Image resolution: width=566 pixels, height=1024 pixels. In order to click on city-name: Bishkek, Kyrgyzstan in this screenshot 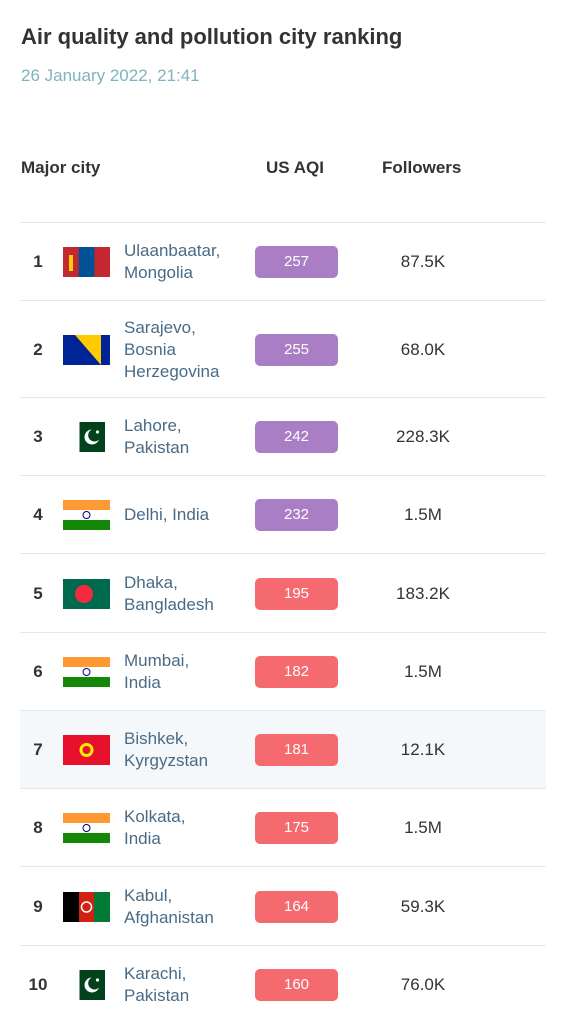, I will do `click(166, 750)`.